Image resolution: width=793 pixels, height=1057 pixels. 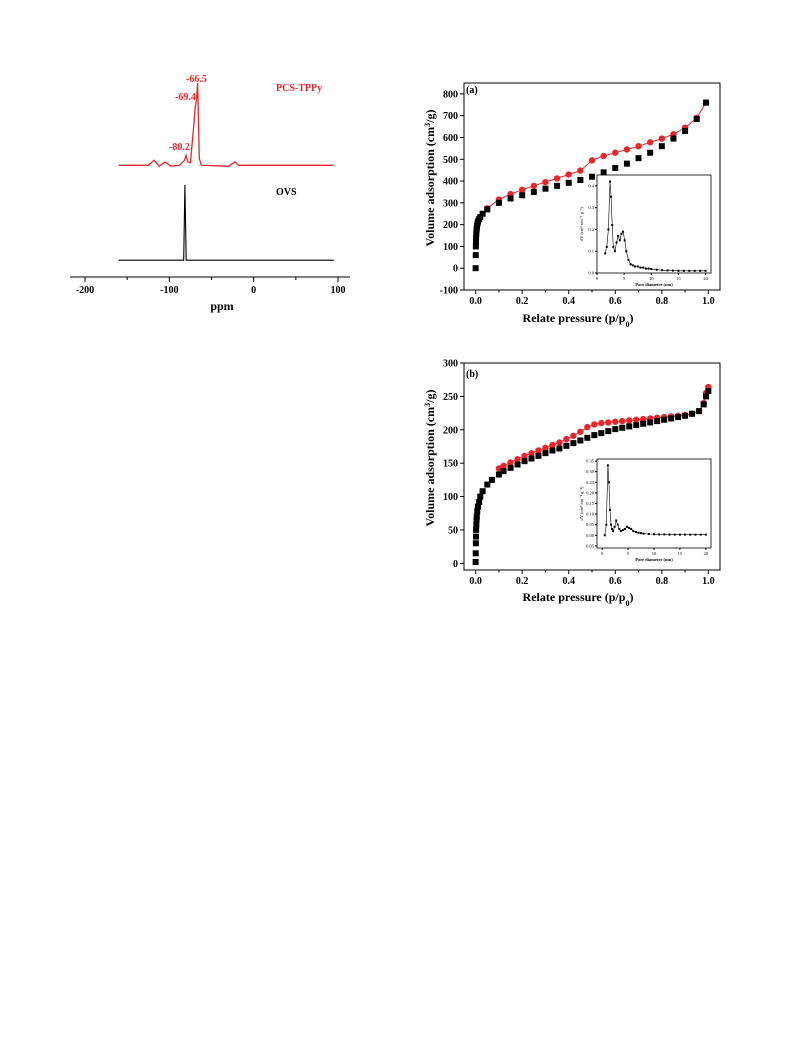 What do you see at coordinates (590, 545) in the screenshot?
I see `inset-y-tick-label: -0.05` at bounding box center [590, 545].